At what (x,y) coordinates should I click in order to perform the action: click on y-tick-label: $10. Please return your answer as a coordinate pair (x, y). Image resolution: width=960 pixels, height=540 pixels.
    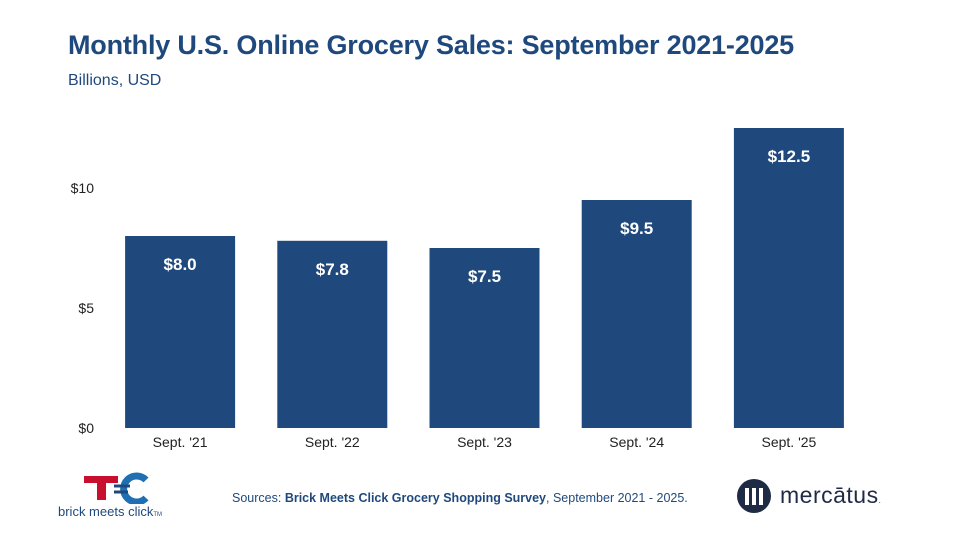
    Looking at the image, I should click on (83, 188).